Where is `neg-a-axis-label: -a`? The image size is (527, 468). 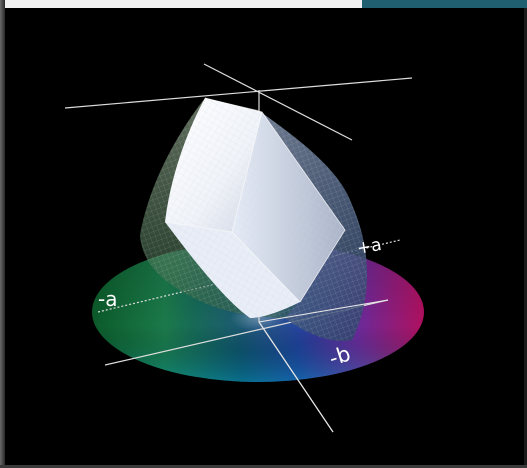
neg-a-axis-label: -a is located at coordinates (107, 299).